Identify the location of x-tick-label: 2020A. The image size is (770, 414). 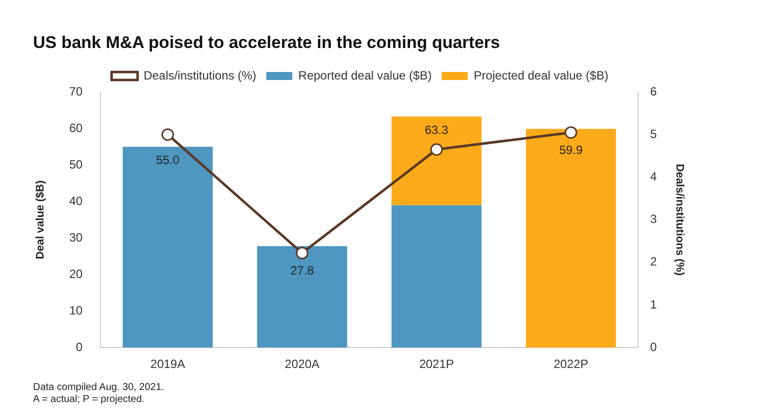
(302, 364).